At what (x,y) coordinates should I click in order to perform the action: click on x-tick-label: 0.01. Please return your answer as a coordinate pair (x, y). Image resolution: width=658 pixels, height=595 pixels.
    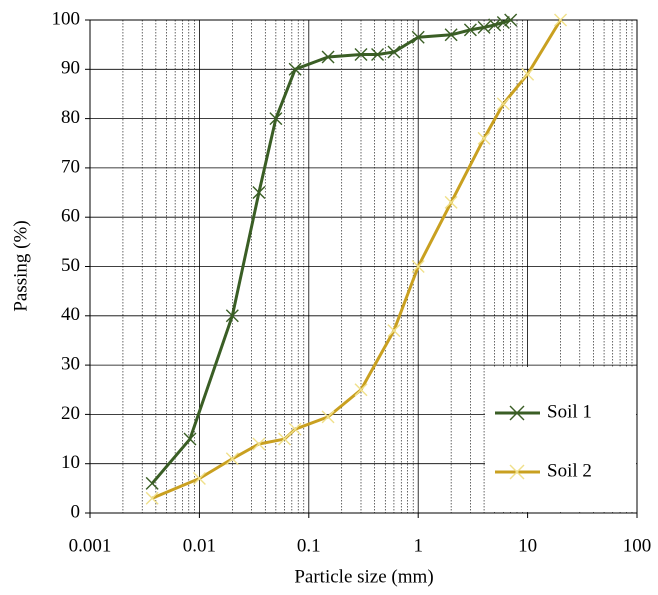
    Looking at the image, I should click on (199, 545).